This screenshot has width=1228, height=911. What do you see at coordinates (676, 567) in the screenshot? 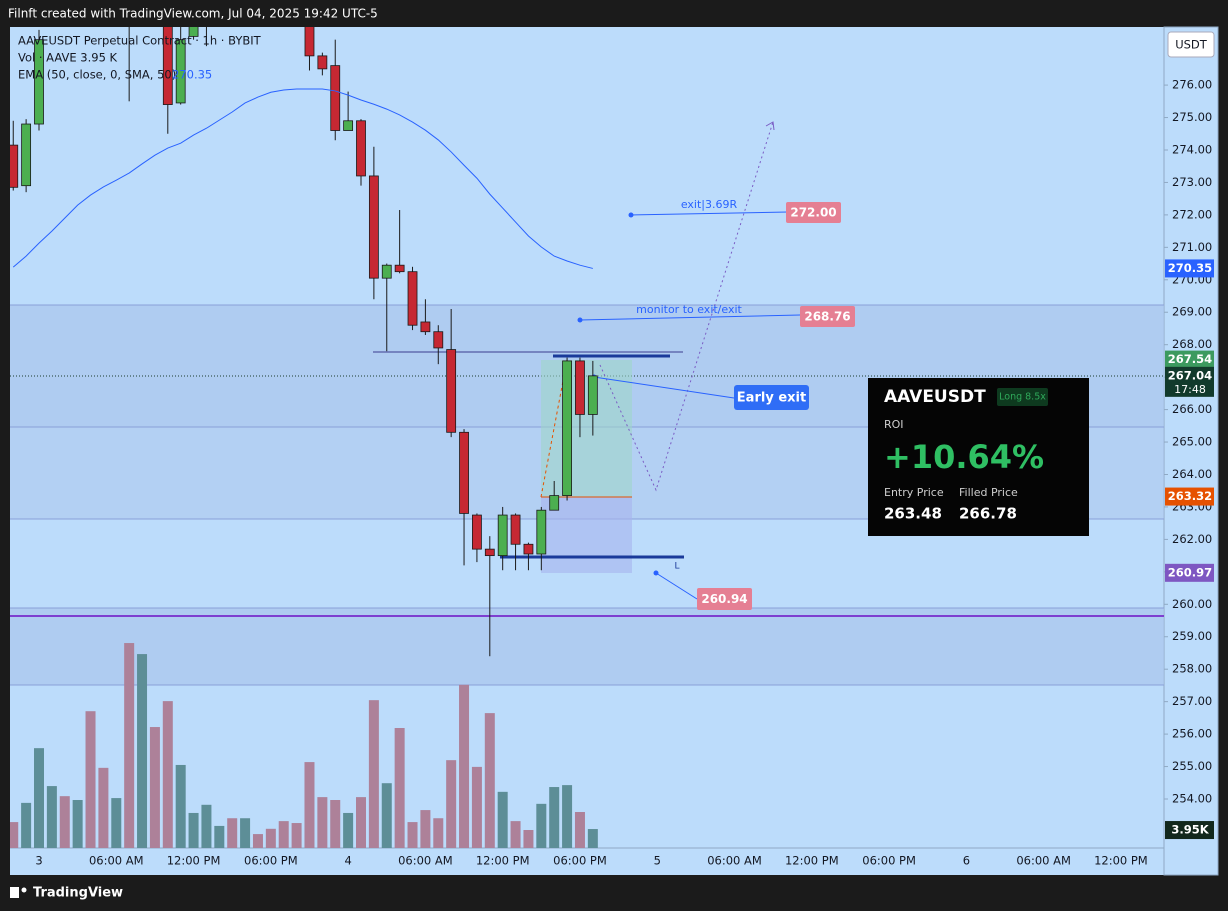
I see `annotation: L` at bounding box center [676, 567].